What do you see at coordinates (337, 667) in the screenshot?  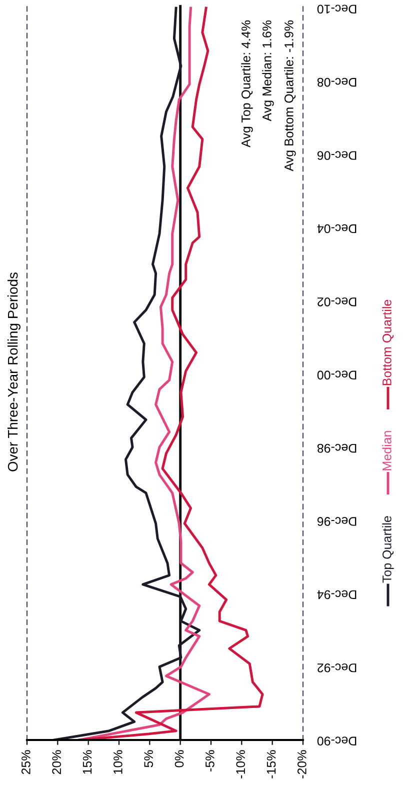 I see `y-tick-label: Dec-92` at bounding box center [337, 667].